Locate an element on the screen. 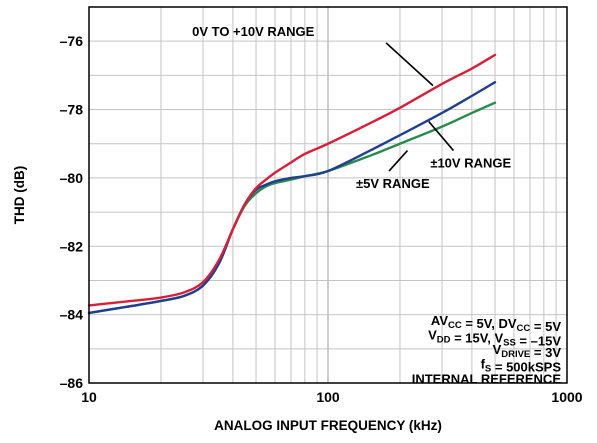 This screenshot has height=443, width=597. y-tick-label: –78 is located at coordinates (72, 110).